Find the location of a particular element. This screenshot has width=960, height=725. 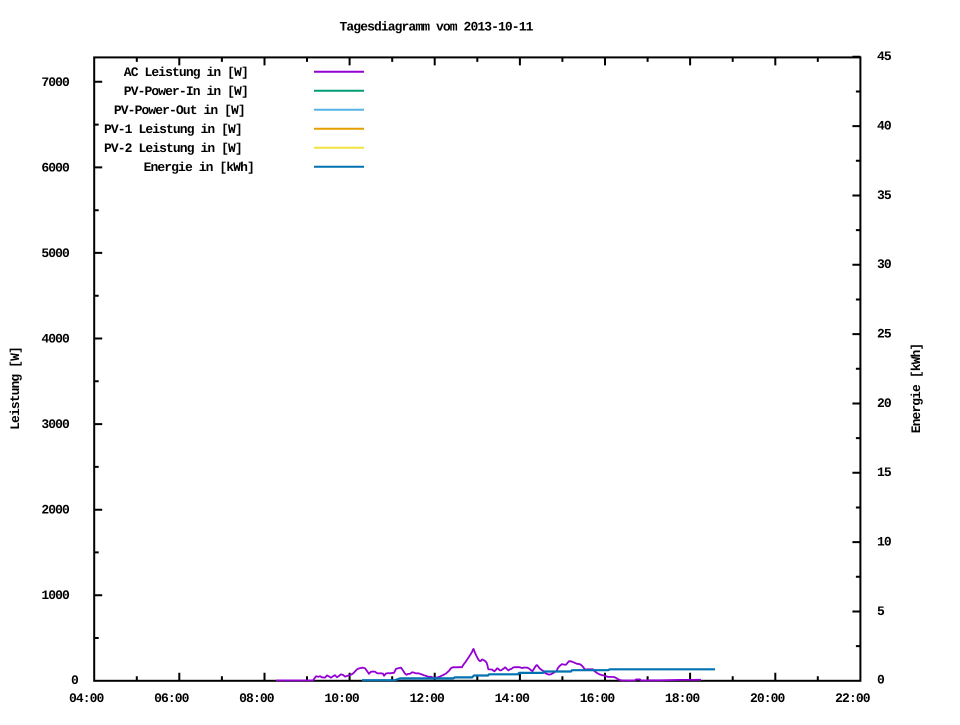

svg-text: 22:00 is located at coordinates (853, 698).